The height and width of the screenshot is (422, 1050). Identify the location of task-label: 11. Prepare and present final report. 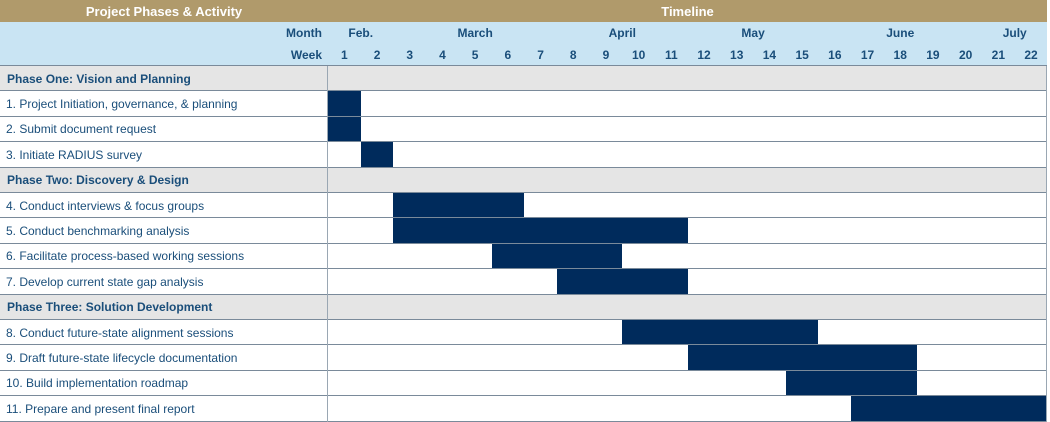
(100, 408).